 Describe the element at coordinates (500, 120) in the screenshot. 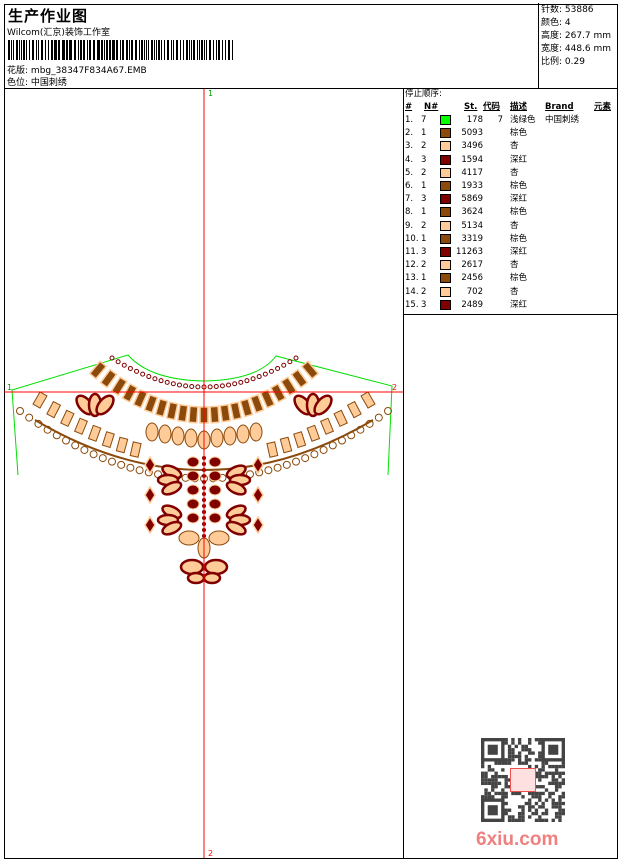

I see `row-code: 7` at that location.